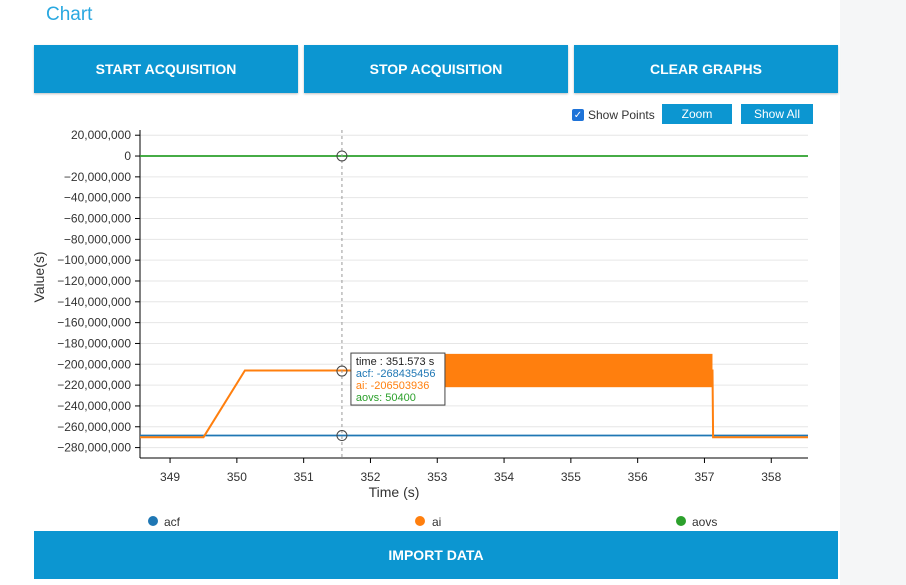 Image resolution: width=906 pixels, height=585 pixels. What do you see at coordinates (94, 323) in the screenshot?
I see `y-tick-label: −160,000,000` at bounding box center [94, 323].